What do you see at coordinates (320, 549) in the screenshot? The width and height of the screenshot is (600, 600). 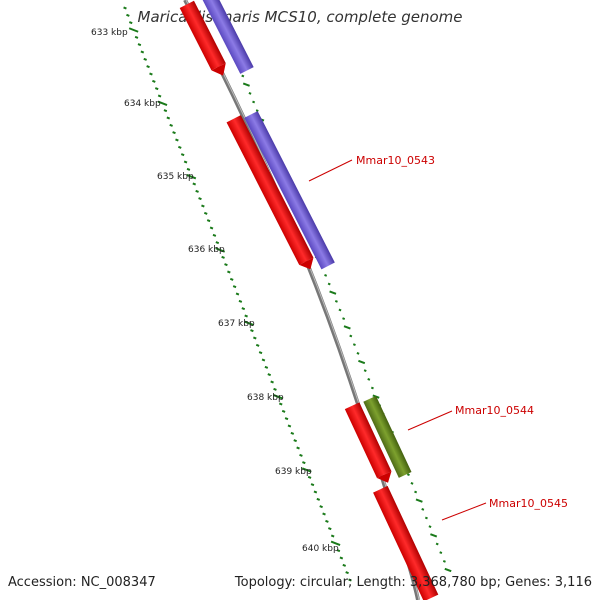 I see `tick-label: 640 kbp` at bounding box center [320, 549].